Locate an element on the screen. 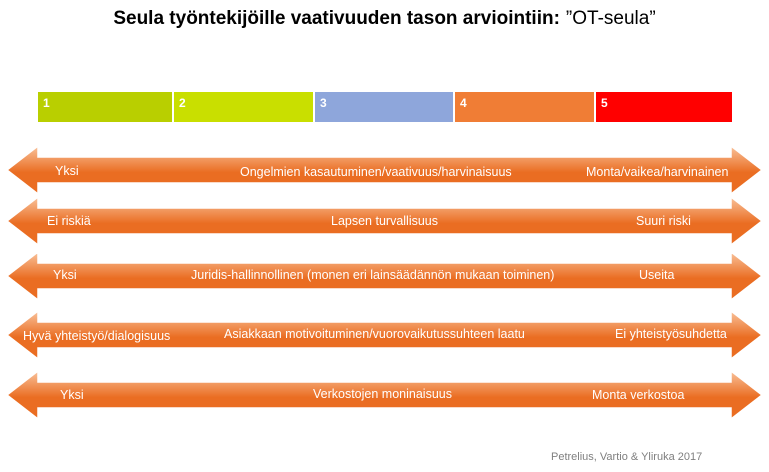  title-sub: ”OT-seula” is located at coordinates (610, 18).